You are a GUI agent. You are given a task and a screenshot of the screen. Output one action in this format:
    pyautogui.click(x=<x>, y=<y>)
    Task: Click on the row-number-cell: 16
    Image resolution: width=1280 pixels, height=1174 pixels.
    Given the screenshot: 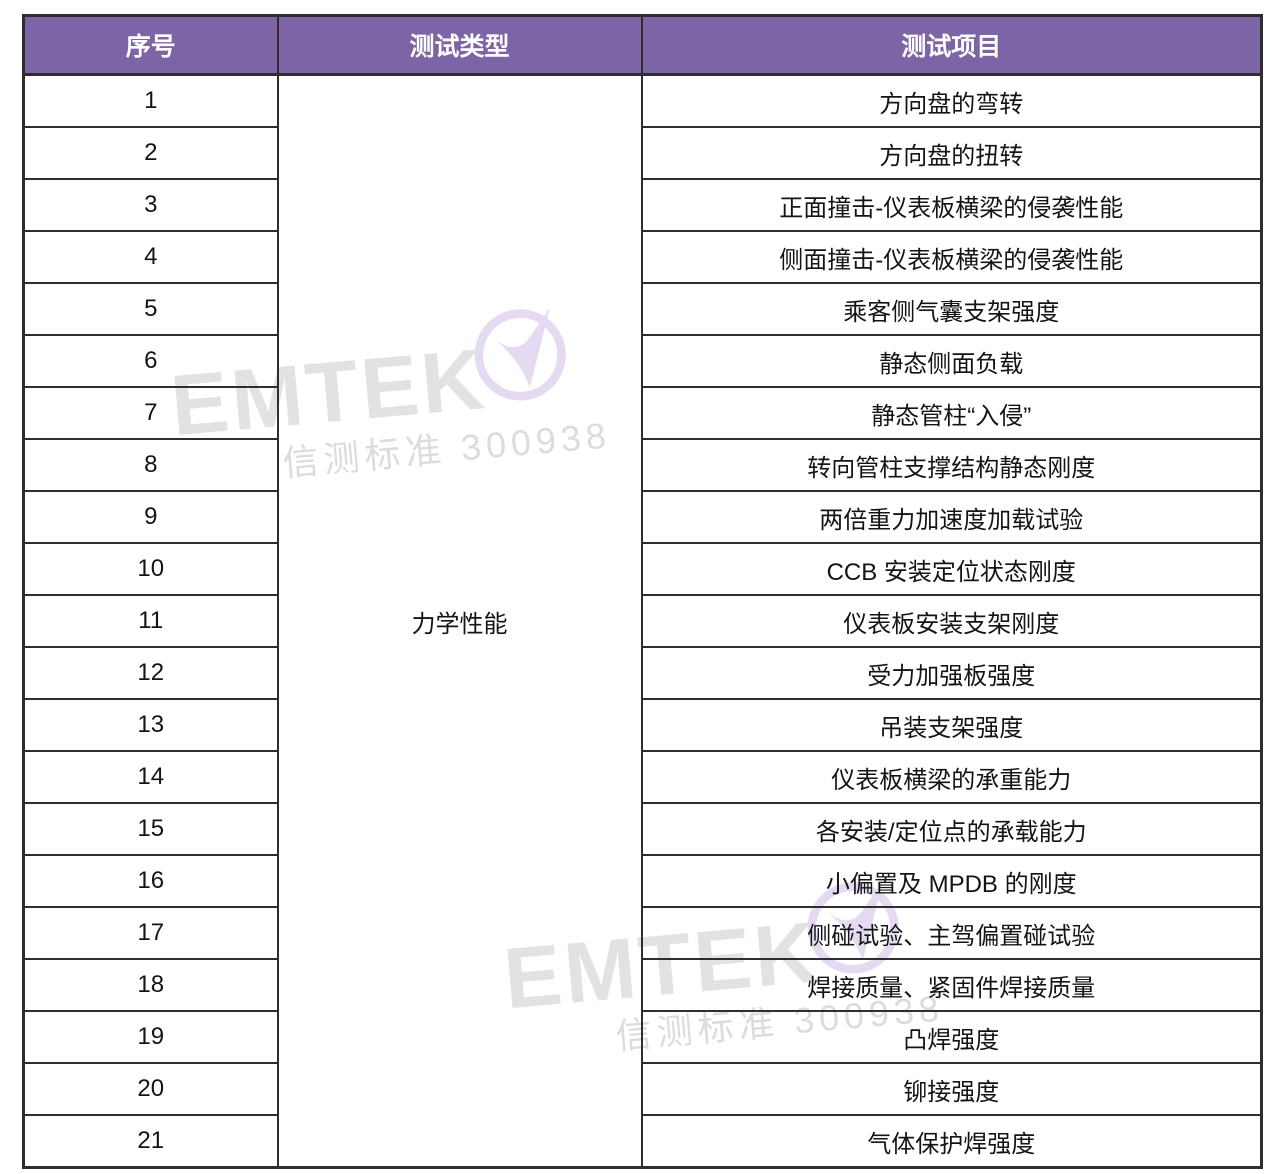 What is the action you would take?
    pyautogui.click(x=150, y=881)
    